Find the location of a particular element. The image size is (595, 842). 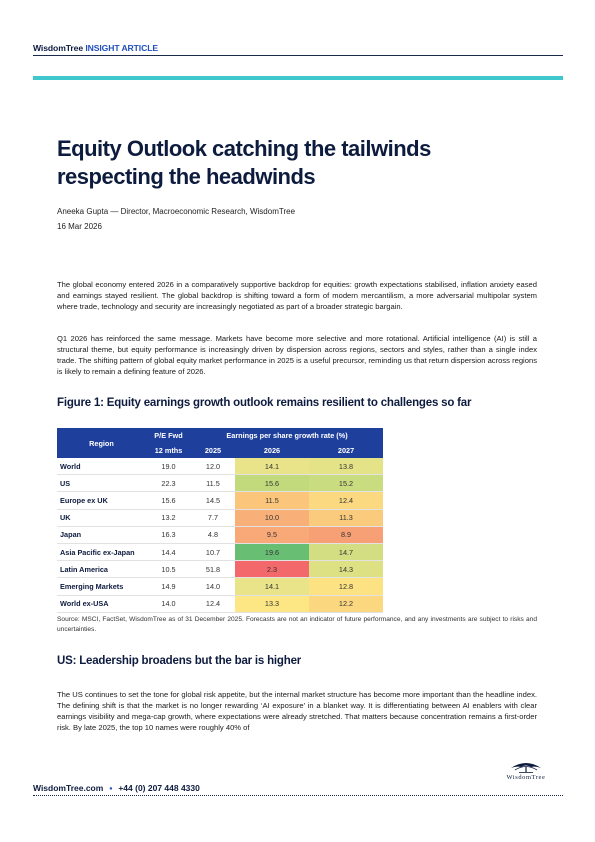

logo-wordmark: WisdomTree is located at coordinates (526, 777).